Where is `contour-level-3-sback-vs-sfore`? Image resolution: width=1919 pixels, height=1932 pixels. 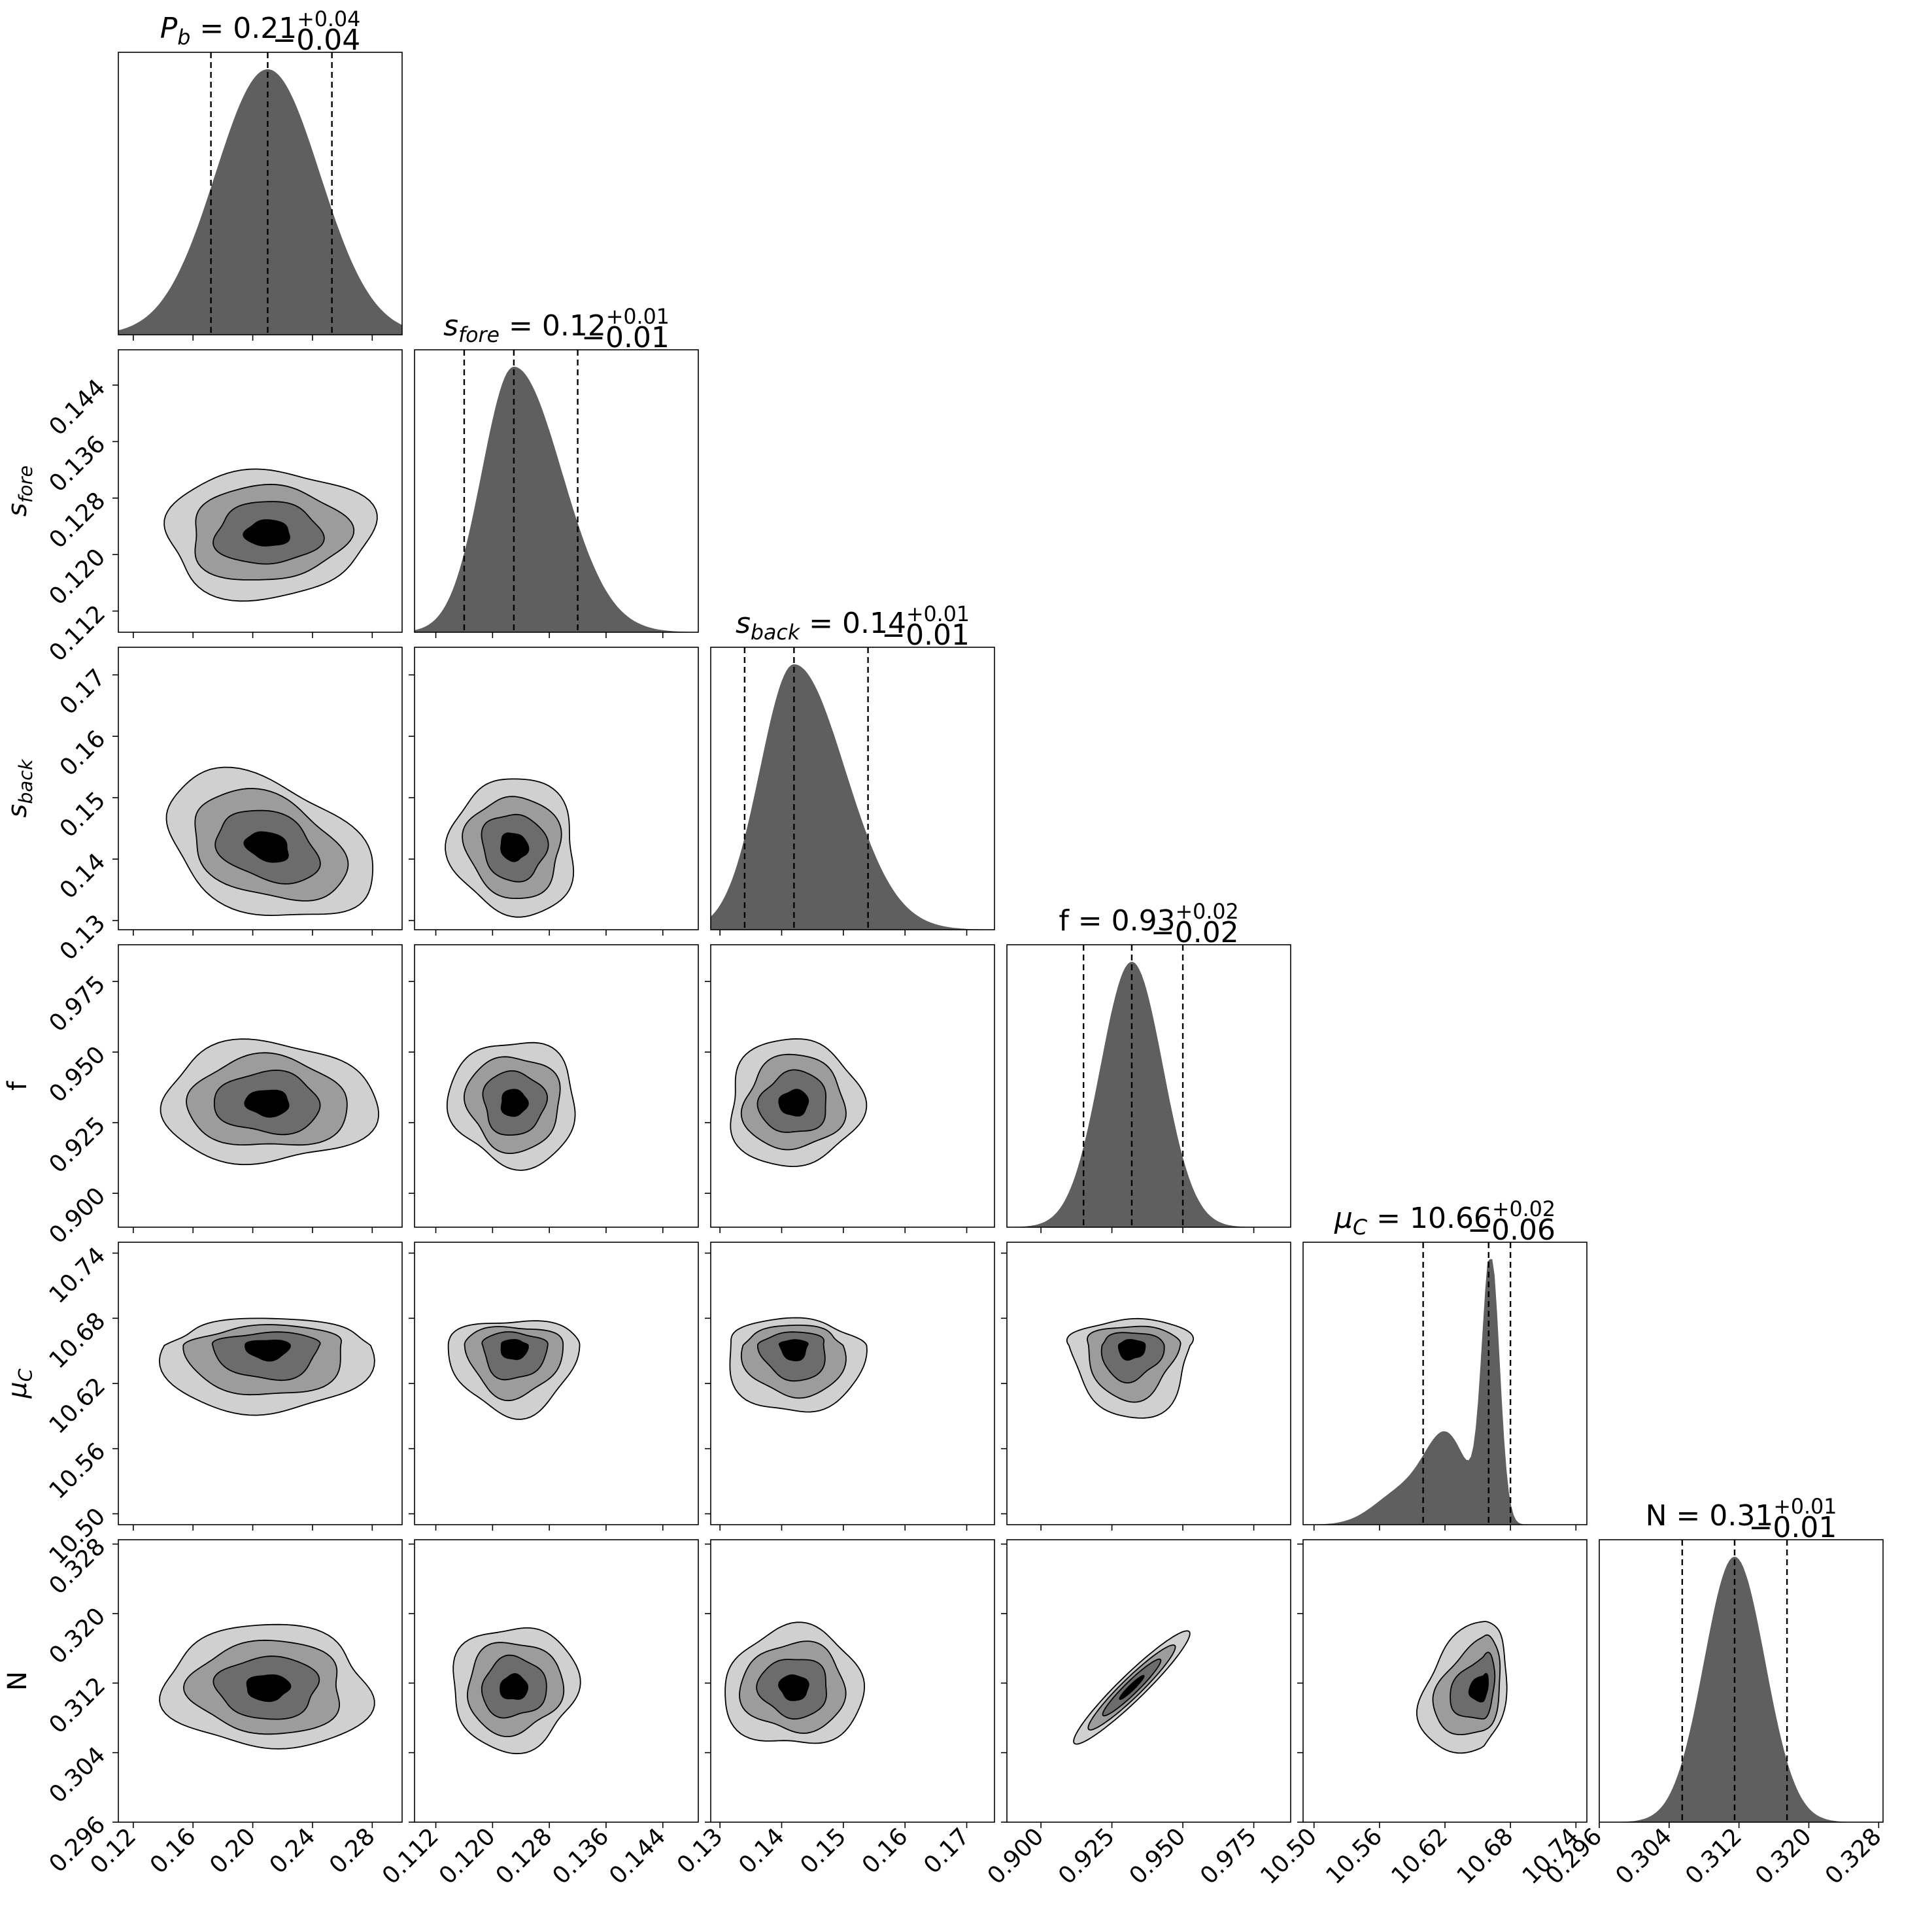
contour-level-3-sback-vs-sfore is located at coordinates (515, 847).